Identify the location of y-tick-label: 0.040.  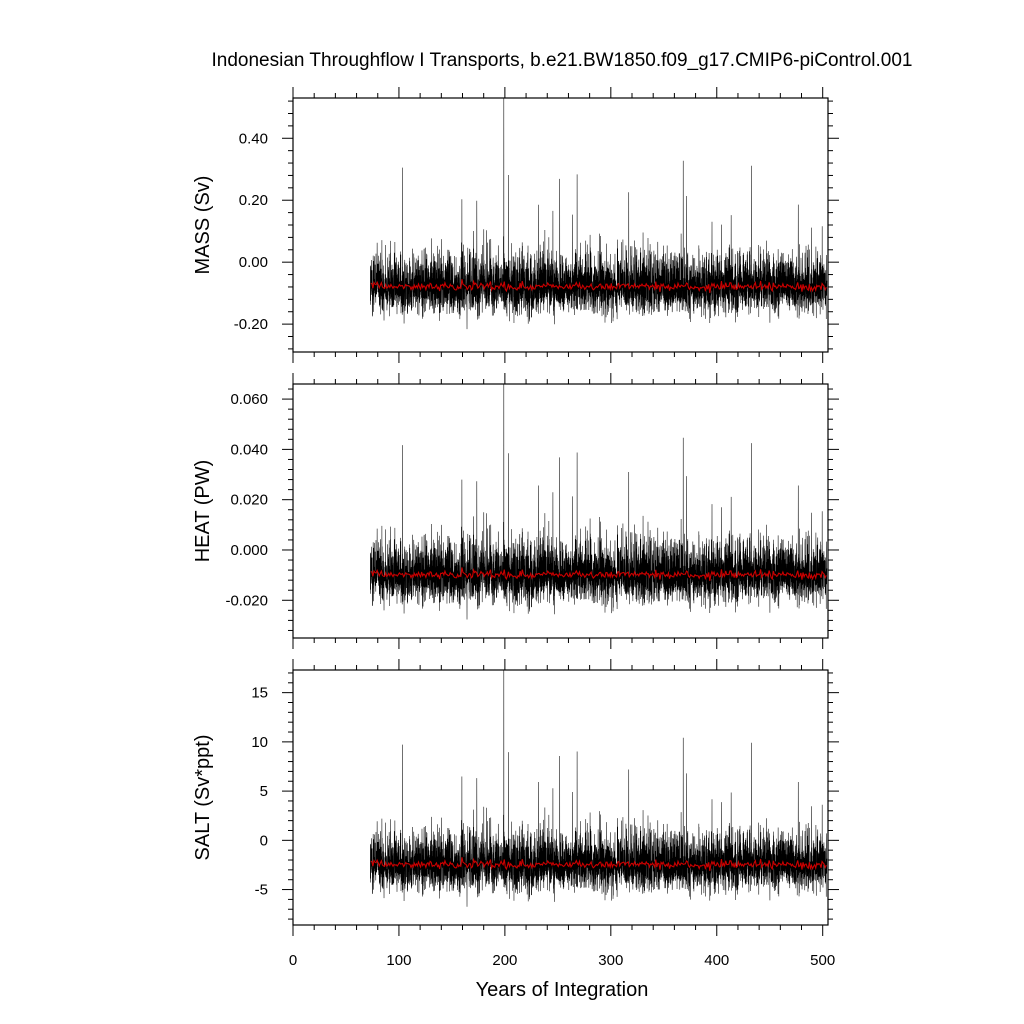
(249, 449).